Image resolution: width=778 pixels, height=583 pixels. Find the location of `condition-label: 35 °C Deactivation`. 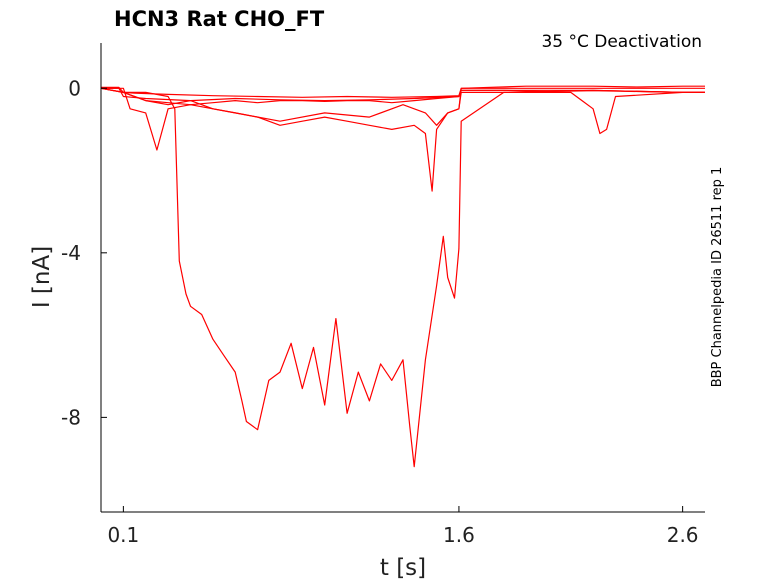

condition-label: 35 °C Deactivation is located at coordinates (621, 42).